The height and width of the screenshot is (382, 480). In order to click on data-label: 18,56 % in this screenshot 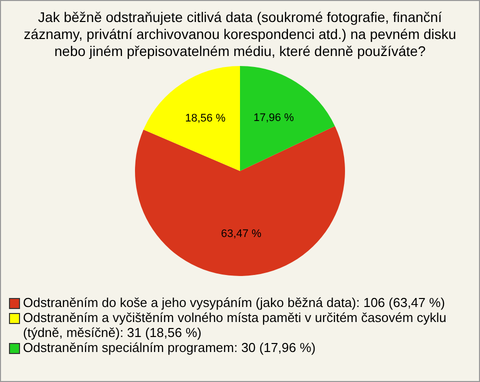, I will do `click(205, 118)`.